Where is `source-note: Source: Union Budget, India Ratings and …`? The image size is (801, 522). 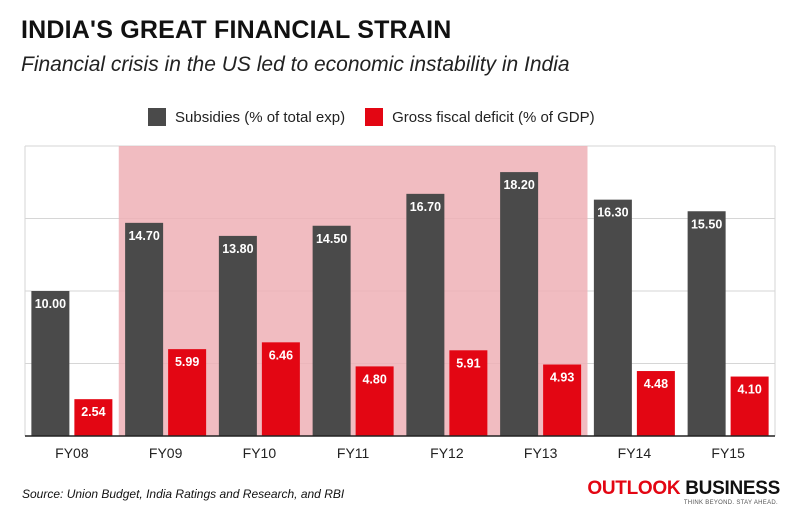 source-note: Source: Union Budget, India Ratings and … is located at coordinates (183, 494).